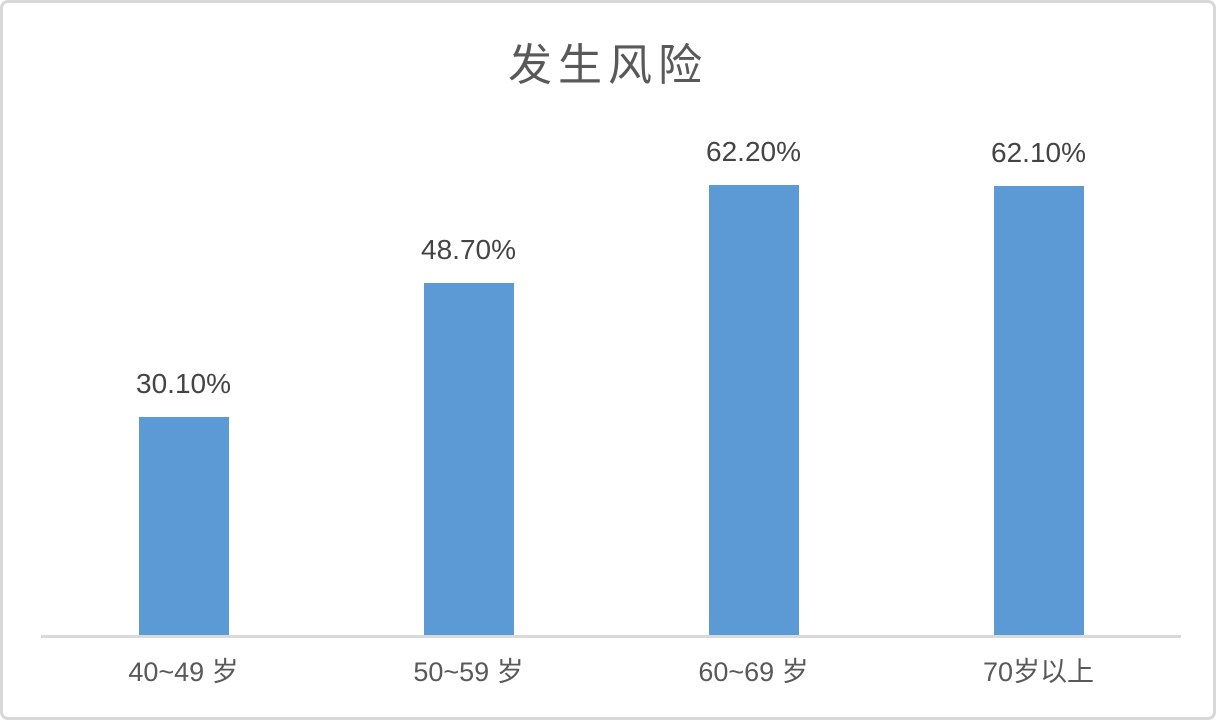 The width and height of the screenshot is (1216, 720). I want to click on x-axis-label: 70岁以上, so click(1038, 672).